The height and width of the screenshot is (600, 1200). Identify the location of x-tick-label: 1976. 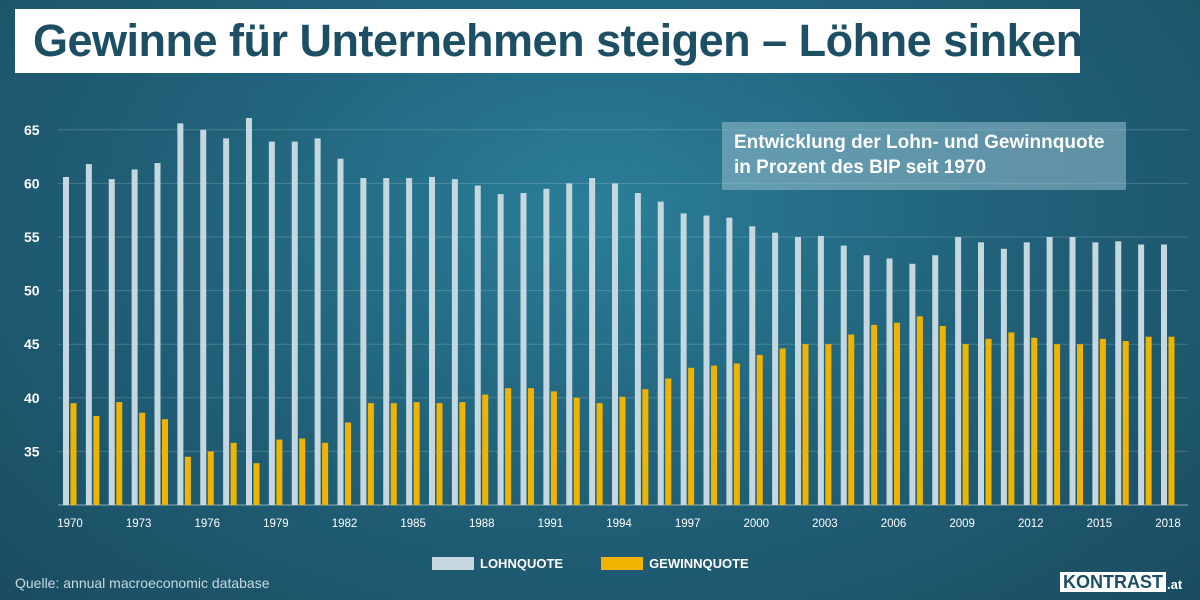
(207, 524).